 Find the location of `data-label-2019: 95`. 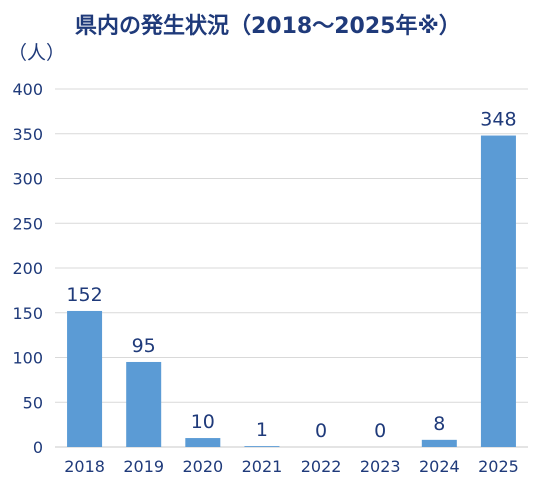

data-label-2019: 95 is located at coordinates (144, 346).